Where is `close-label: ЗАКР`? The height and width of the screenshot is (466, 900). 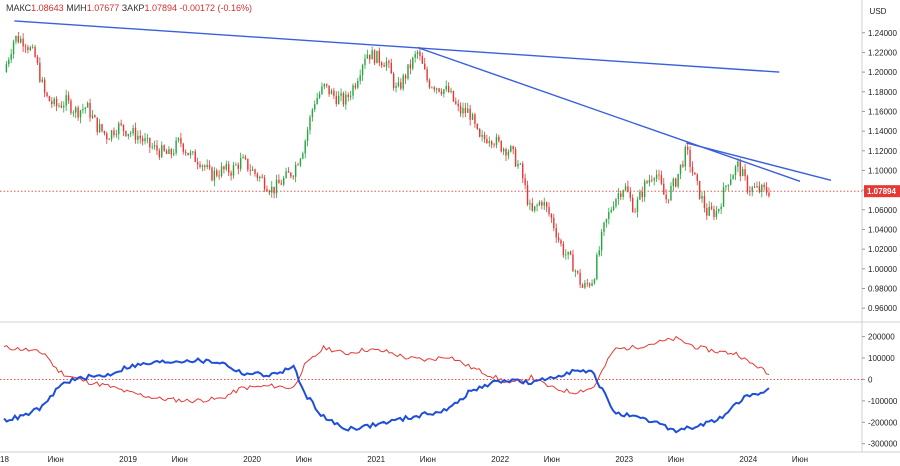 close-label: ЗАКР is located at coordinates (133, 8).